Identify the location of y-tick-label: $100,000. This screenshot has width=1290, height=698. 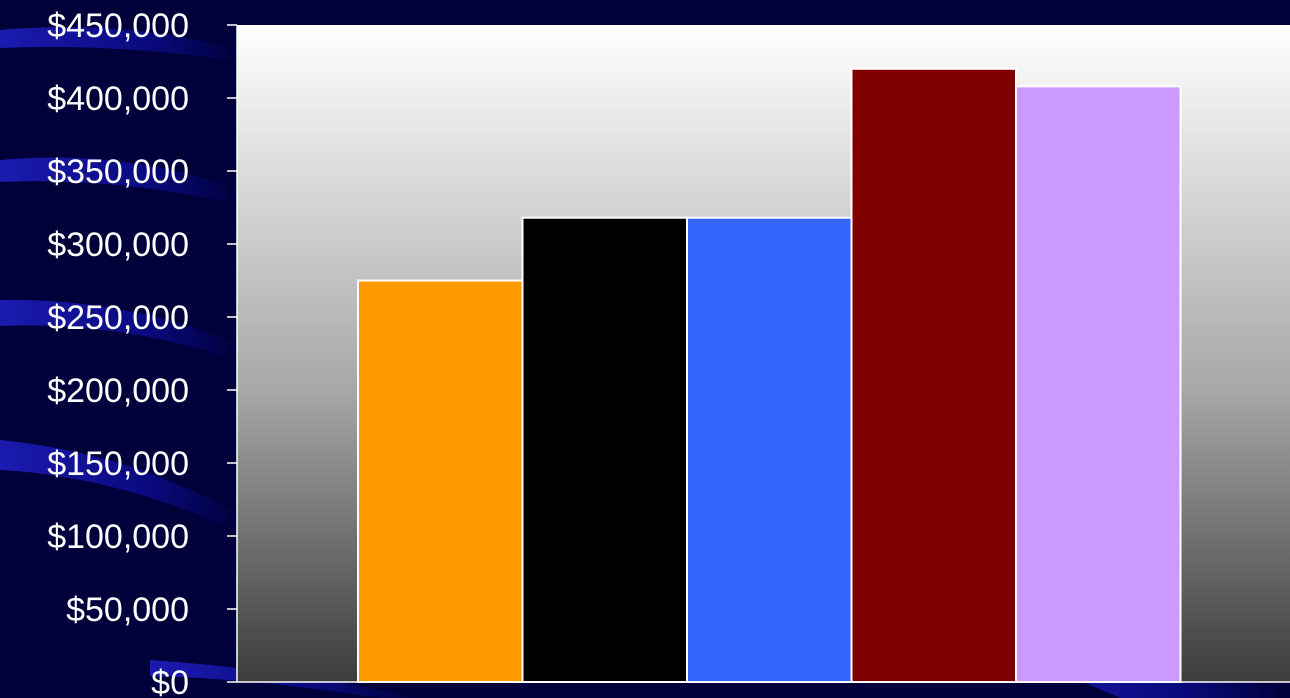
(118, 537).